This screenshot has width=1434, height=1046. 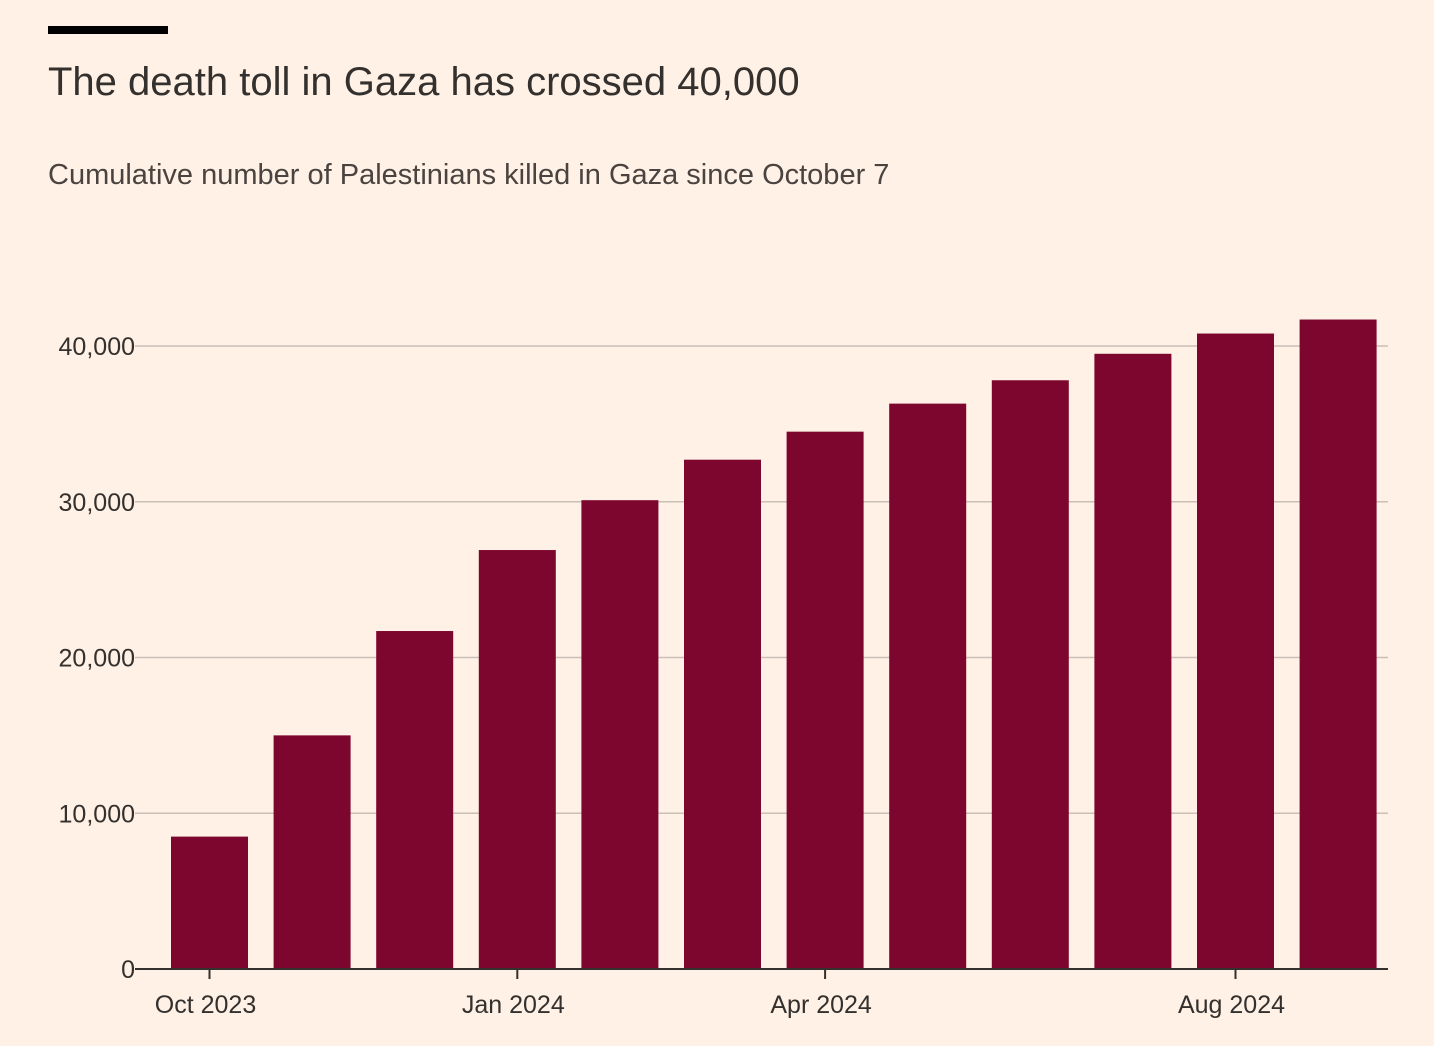 I want to click on y-tick-label: 0, so click(x=128, y=970).